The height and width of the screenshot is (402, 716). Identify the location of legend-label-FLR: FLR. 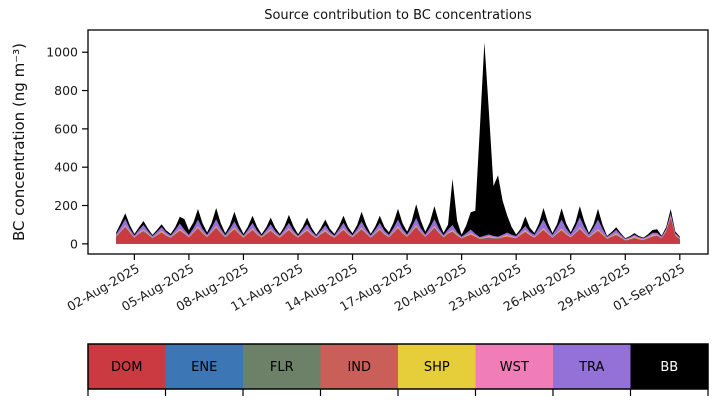
(282, 367).